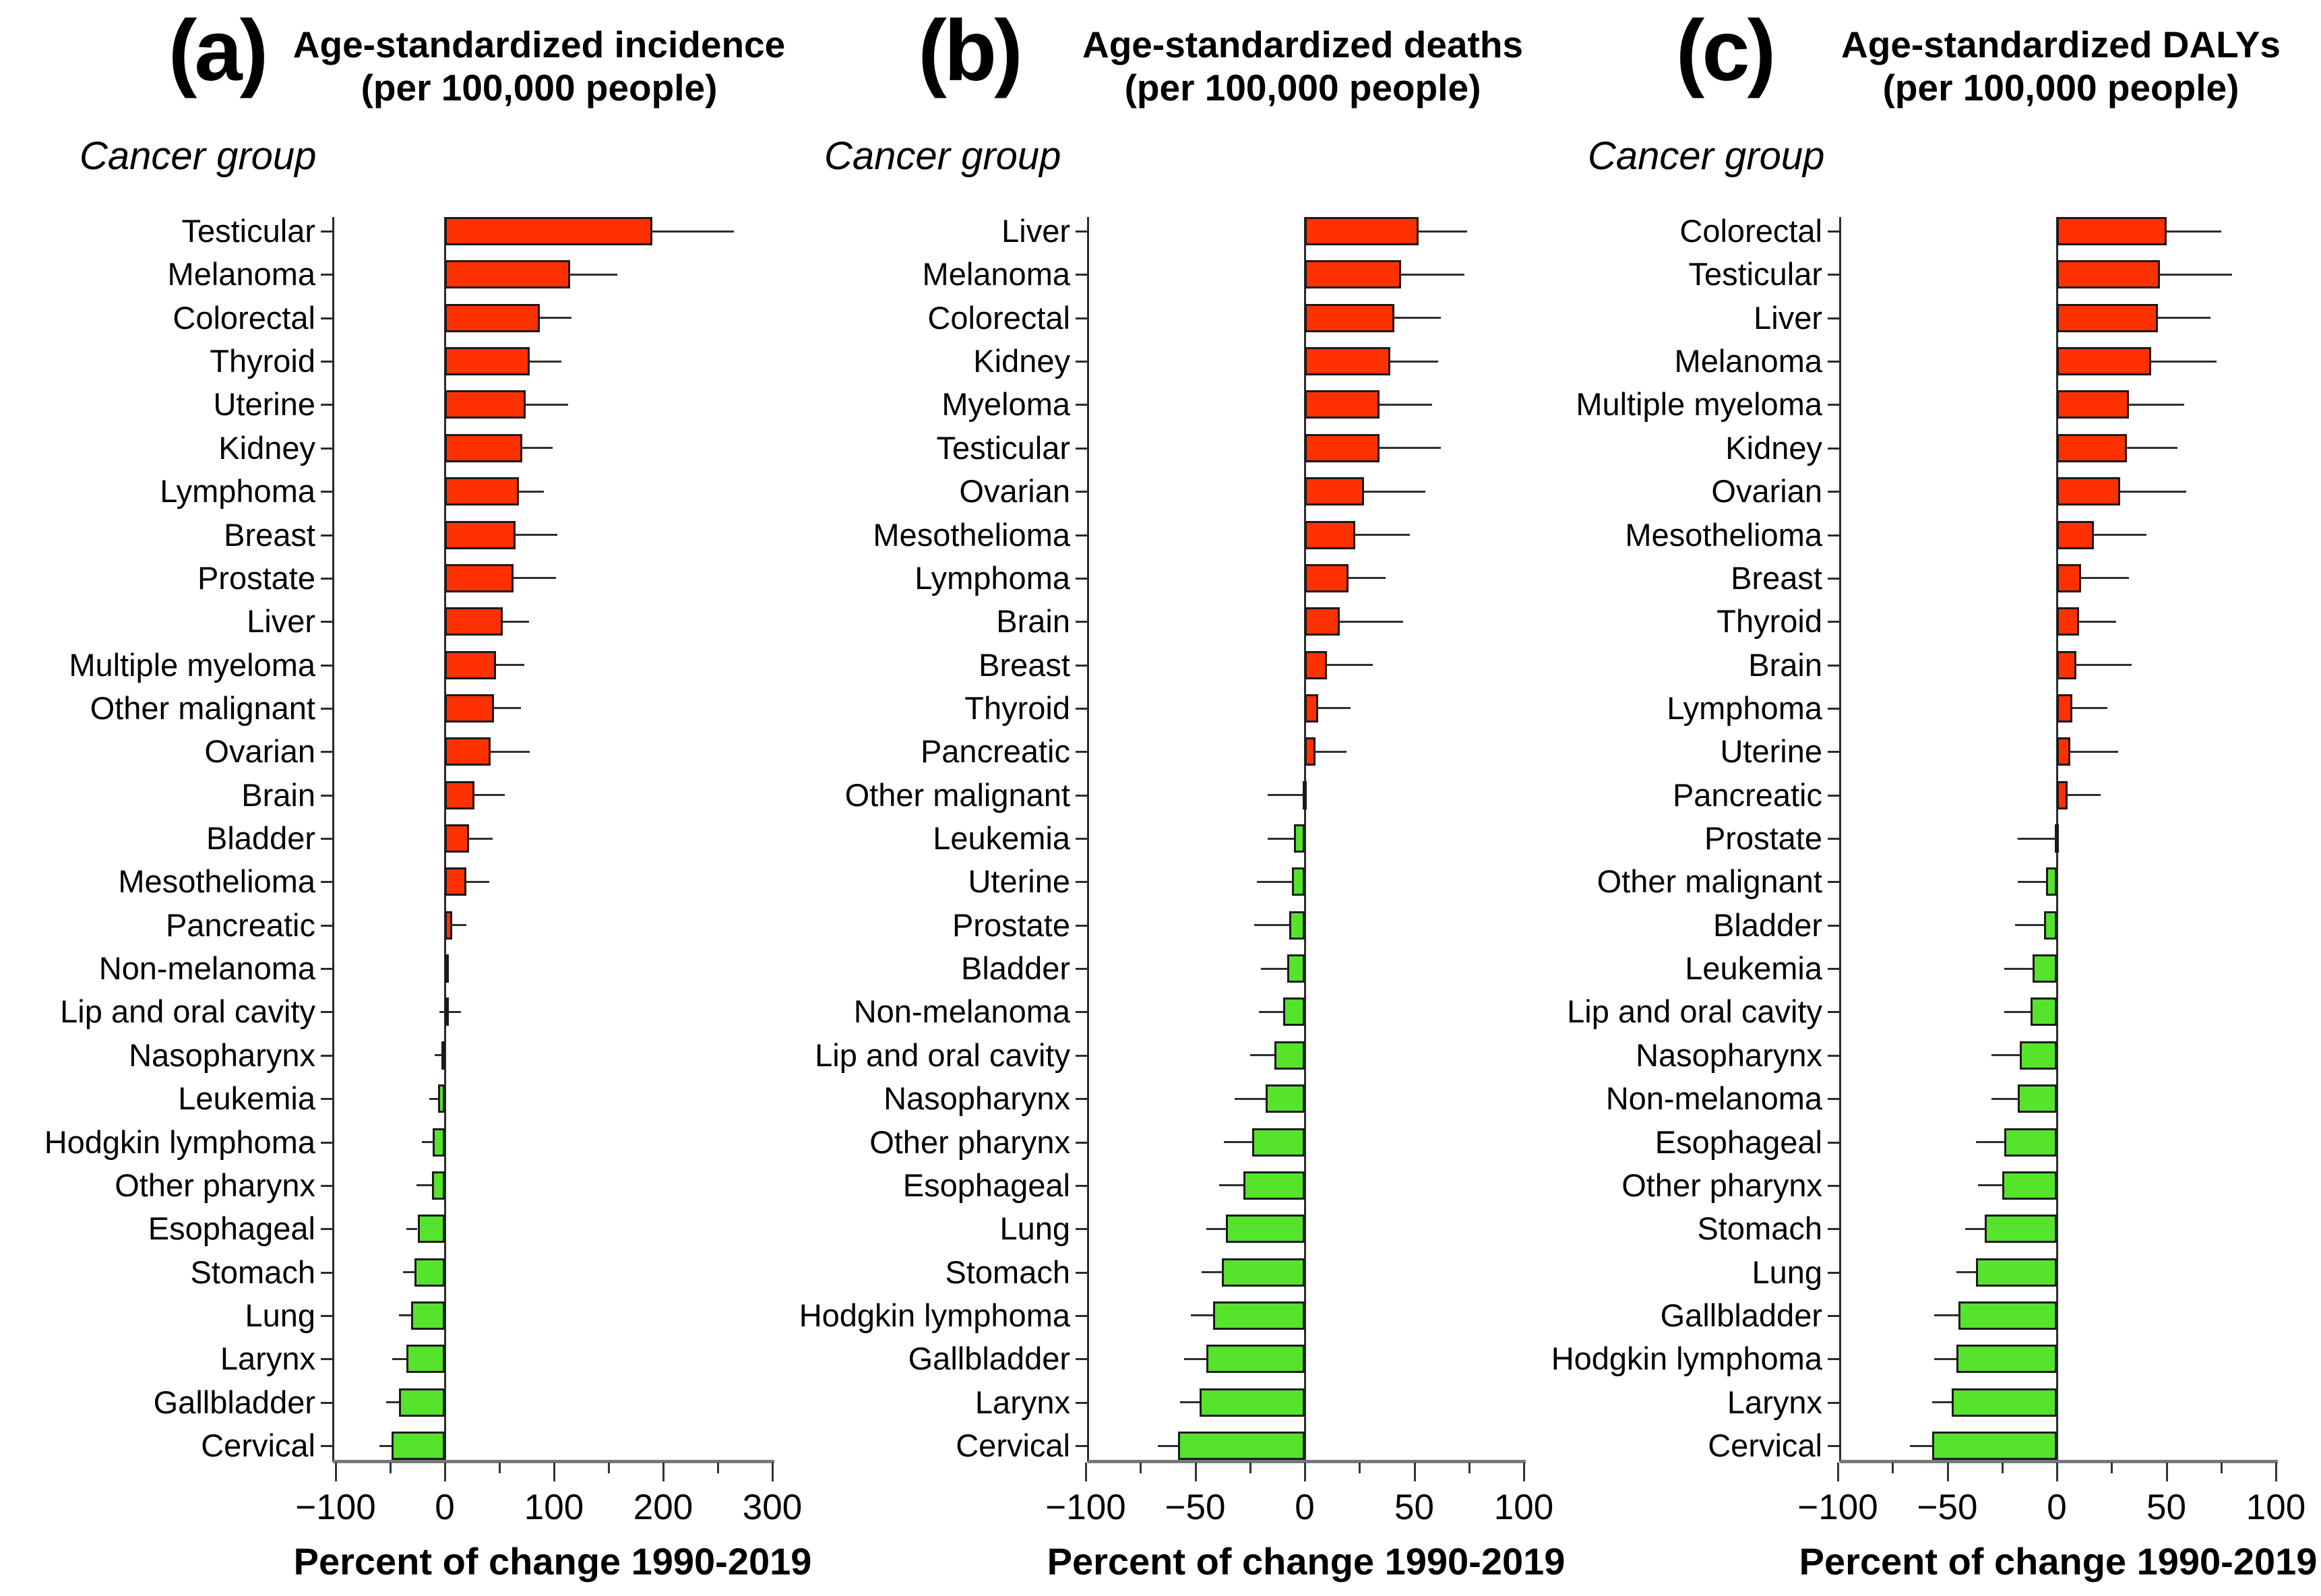 The height and width of the screenshot is (1596, 2321). I want to click on bar-row-label: Esophageal, so click(986, 1185).